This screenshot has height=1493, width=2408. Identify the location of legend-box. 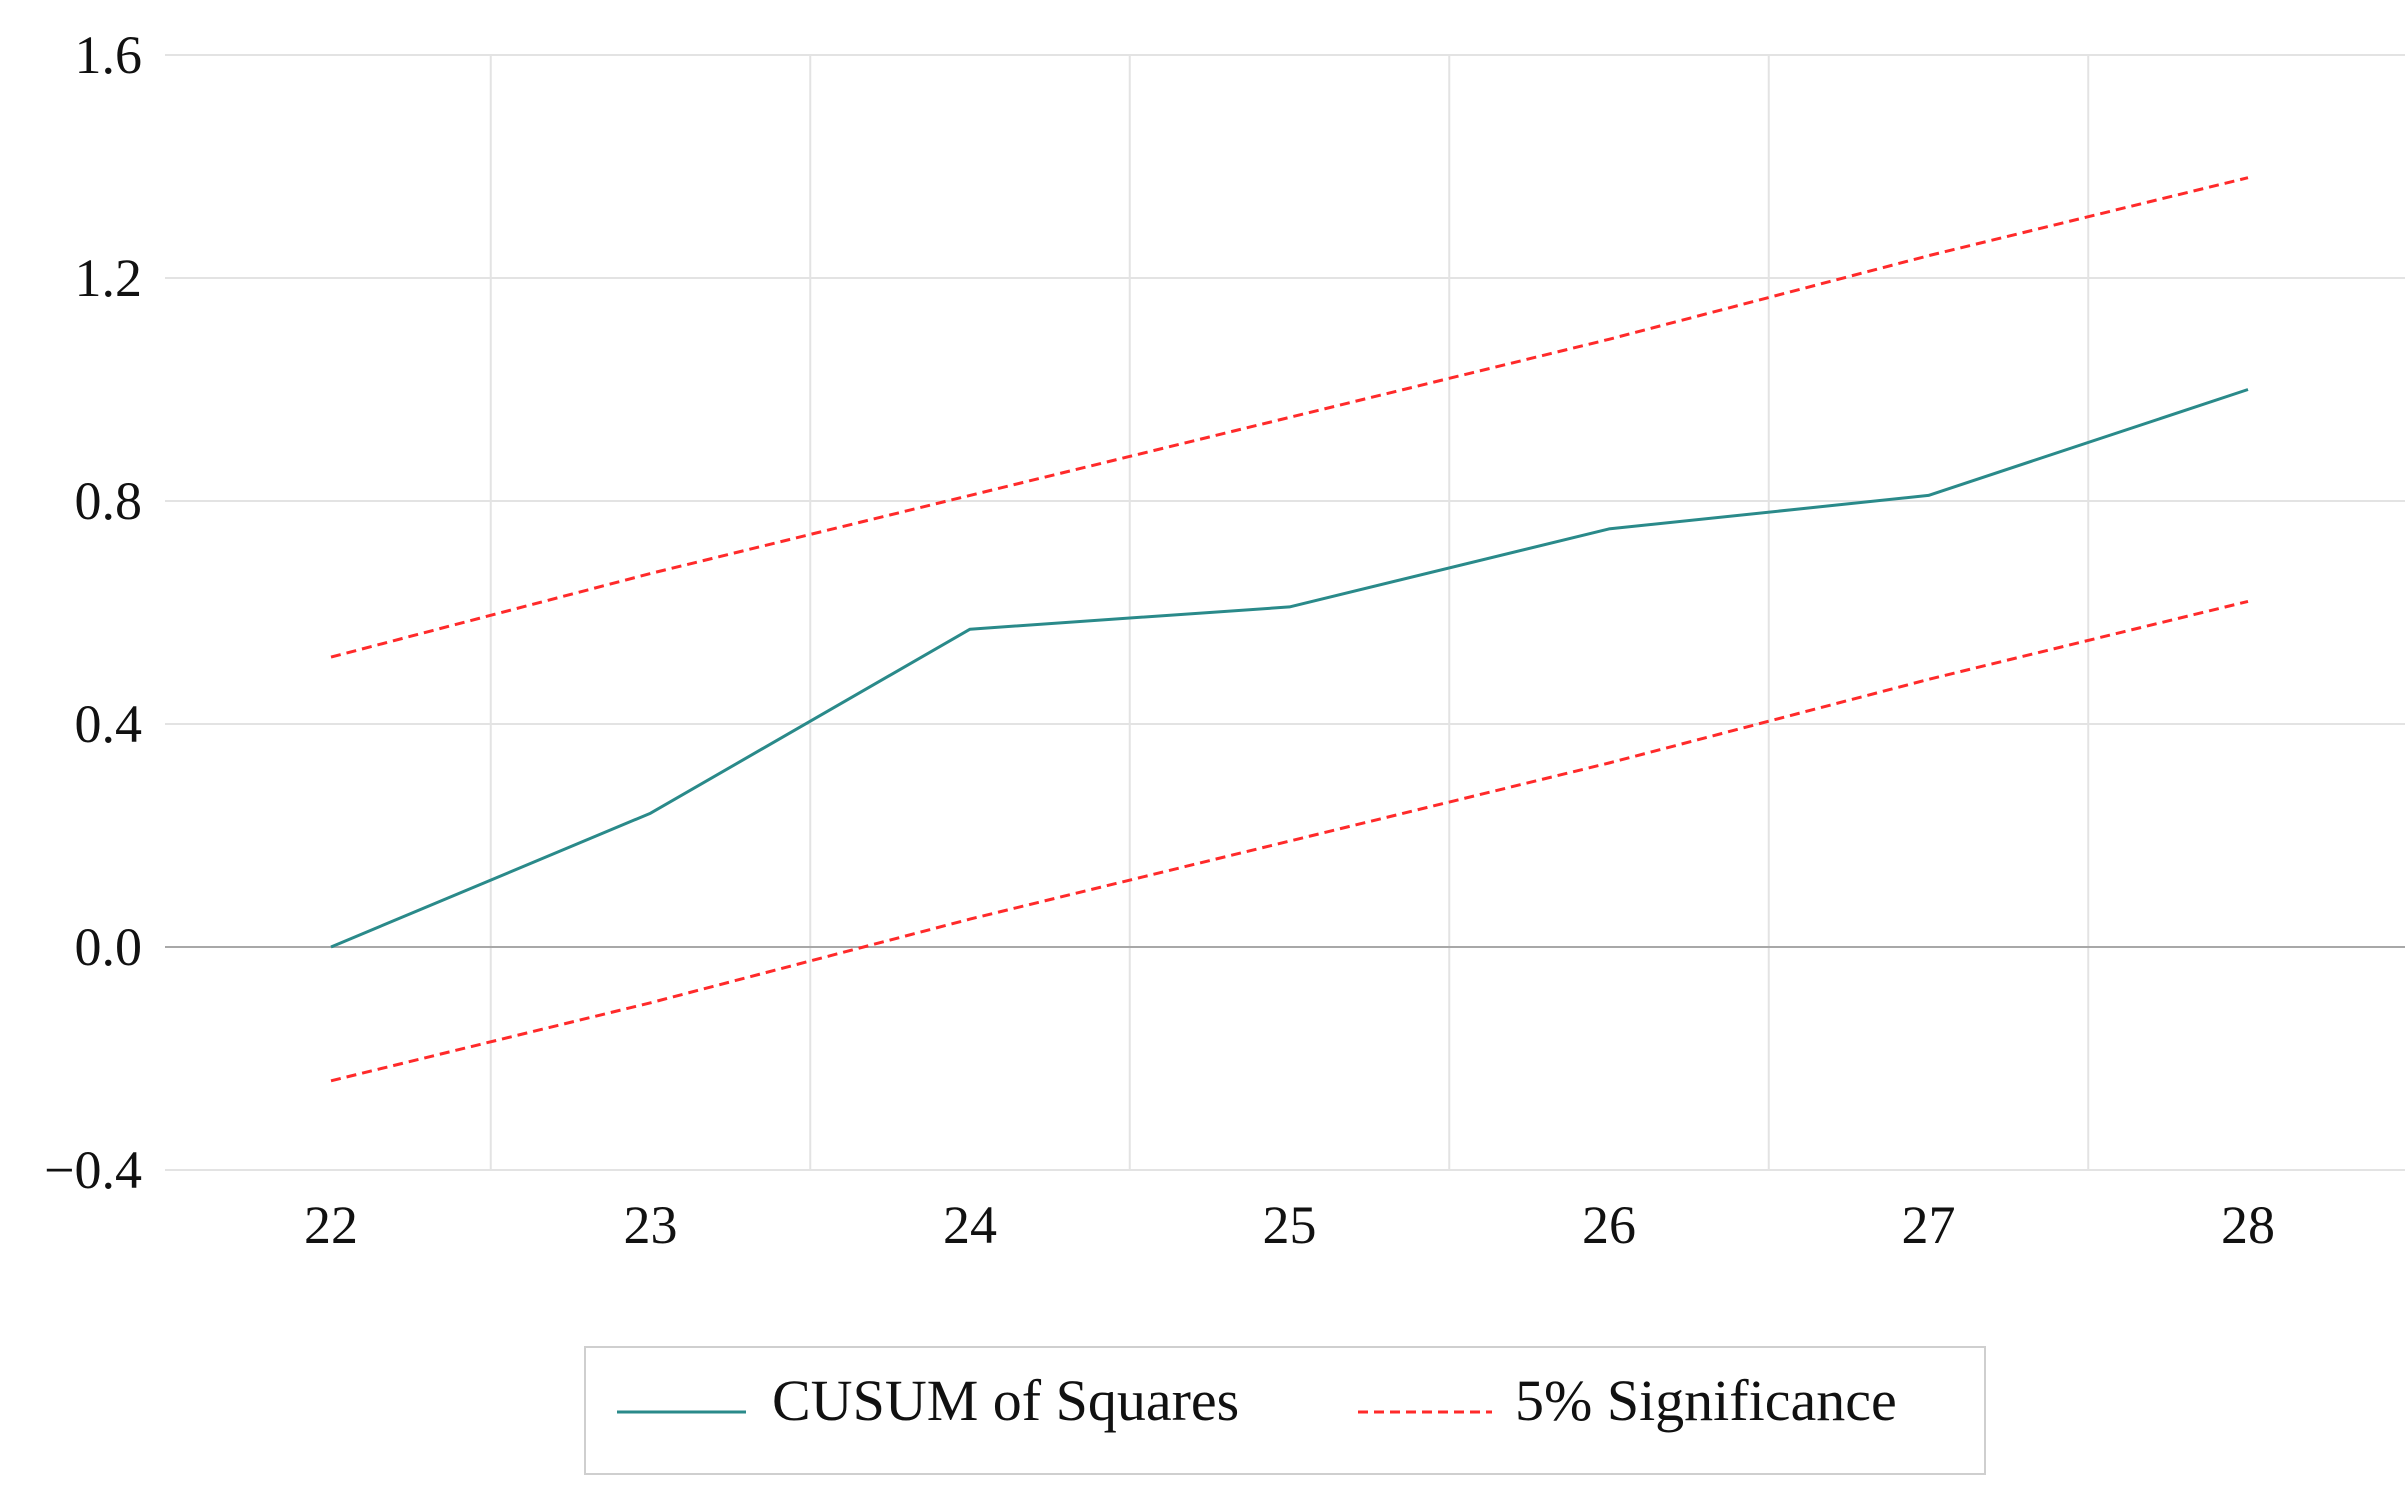
(1285, 1410).